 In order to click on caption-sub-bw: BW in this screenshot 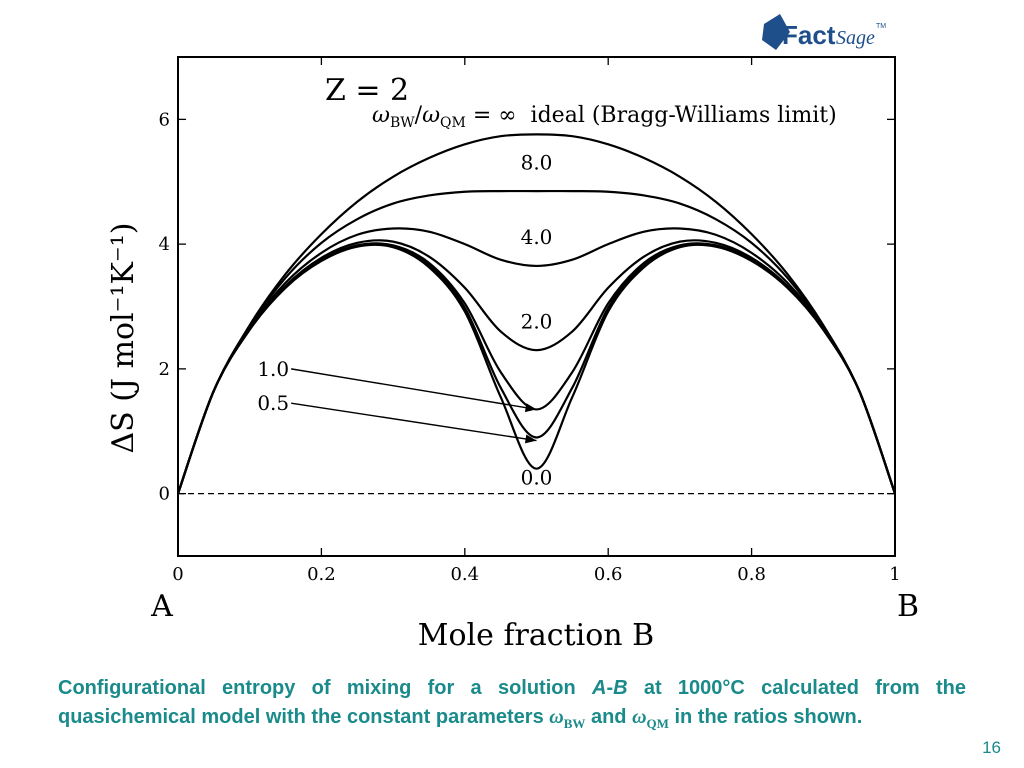, I will do `click(574, 723)`.